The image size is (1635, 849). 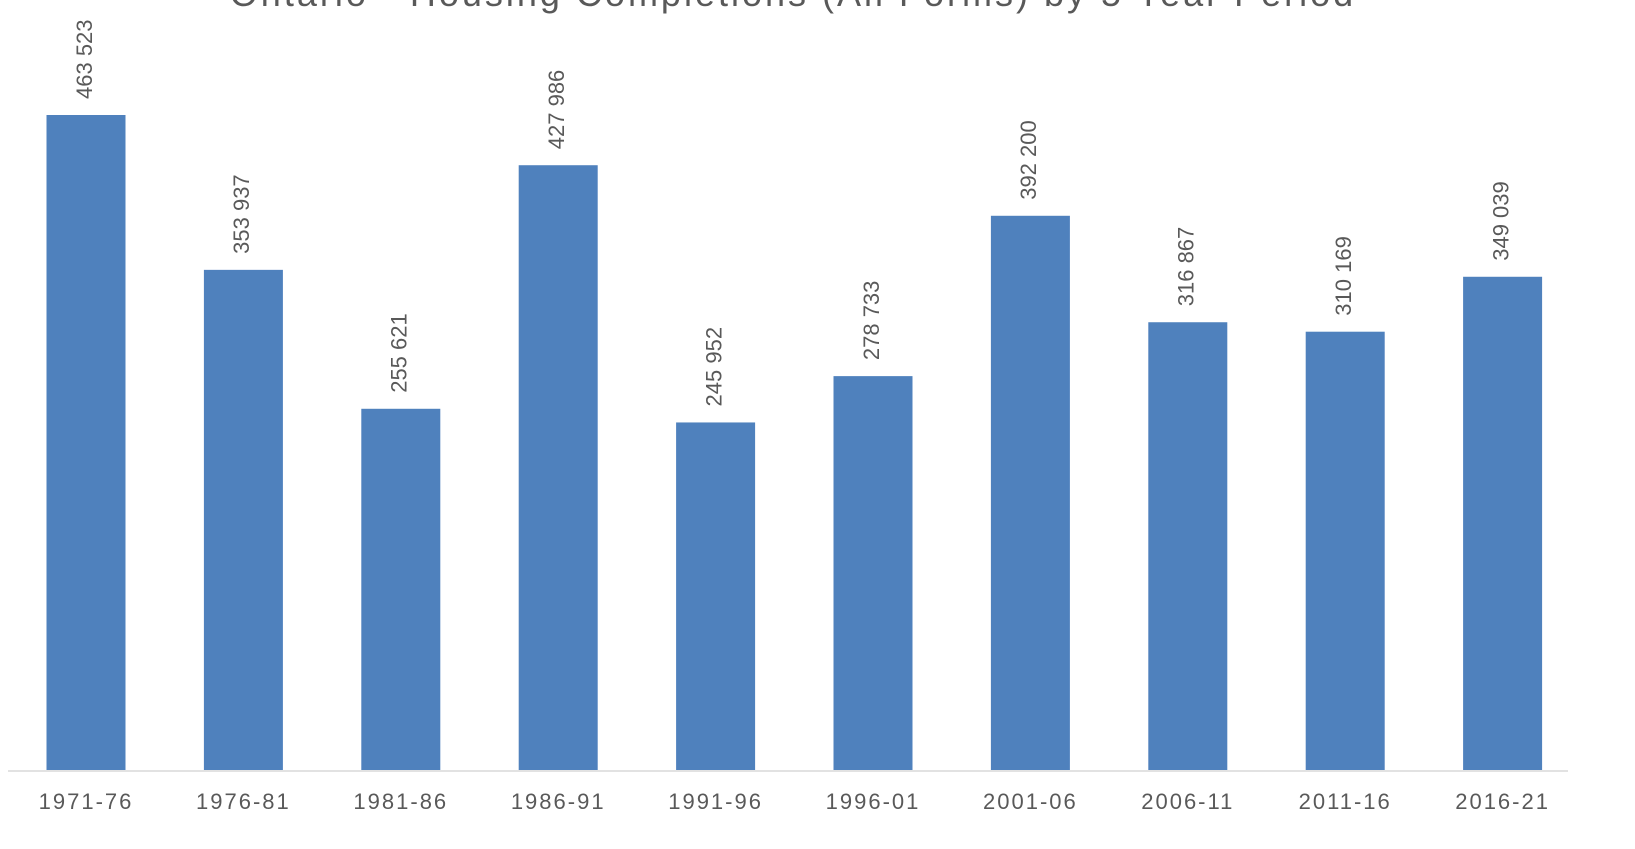 I want to click on x-tick-label: 1986-91, so click(x=558, y=801).